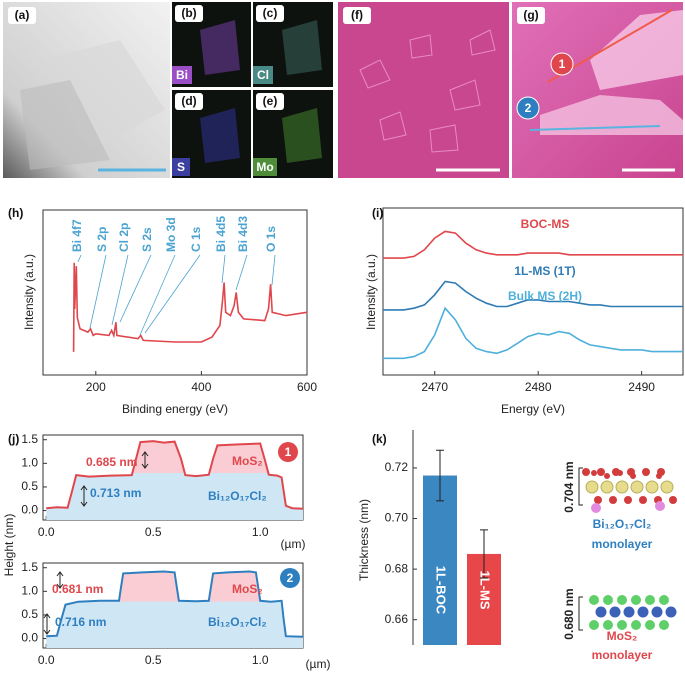  Describe the element at coordinates (580, 486) in the screenshot. I see `thickness-bracket` at that location.